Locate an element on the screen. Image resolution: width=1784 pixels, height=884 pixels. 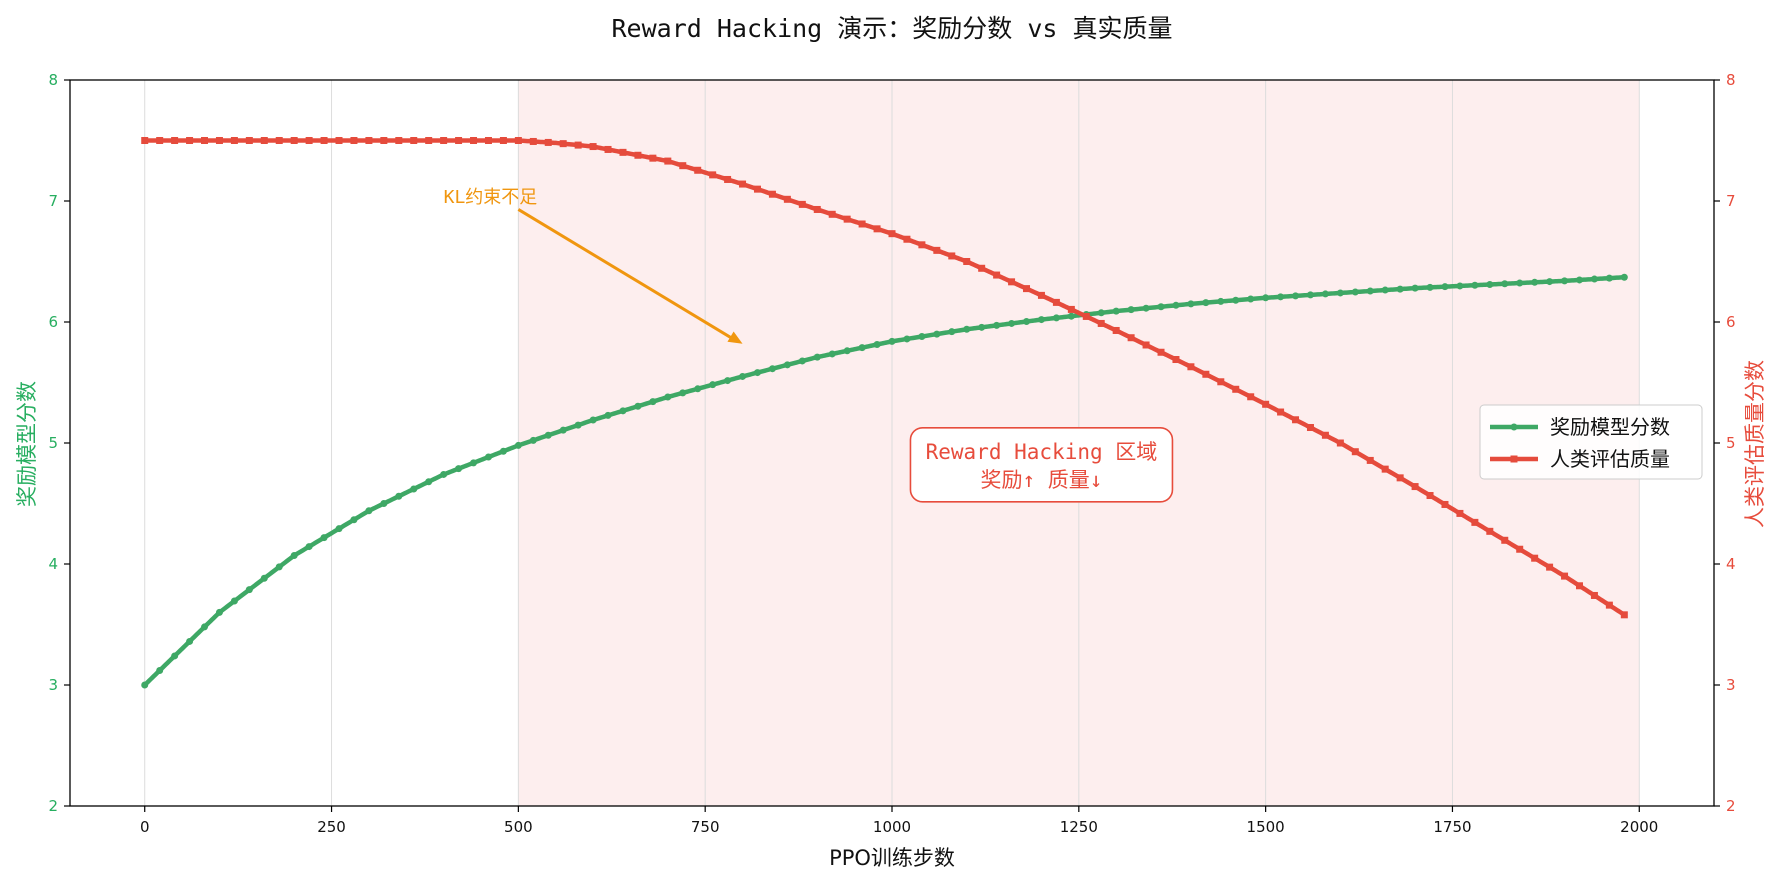
y-tick-label-right: 3 is located at coordinates (1731, 685).